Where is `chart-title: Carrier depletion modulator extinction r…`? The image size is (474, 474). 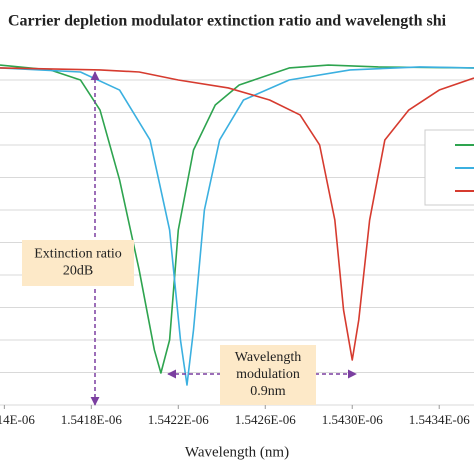 chart-title: Carrier depletion modulator extinction r… is located at coordinates (227, 21).